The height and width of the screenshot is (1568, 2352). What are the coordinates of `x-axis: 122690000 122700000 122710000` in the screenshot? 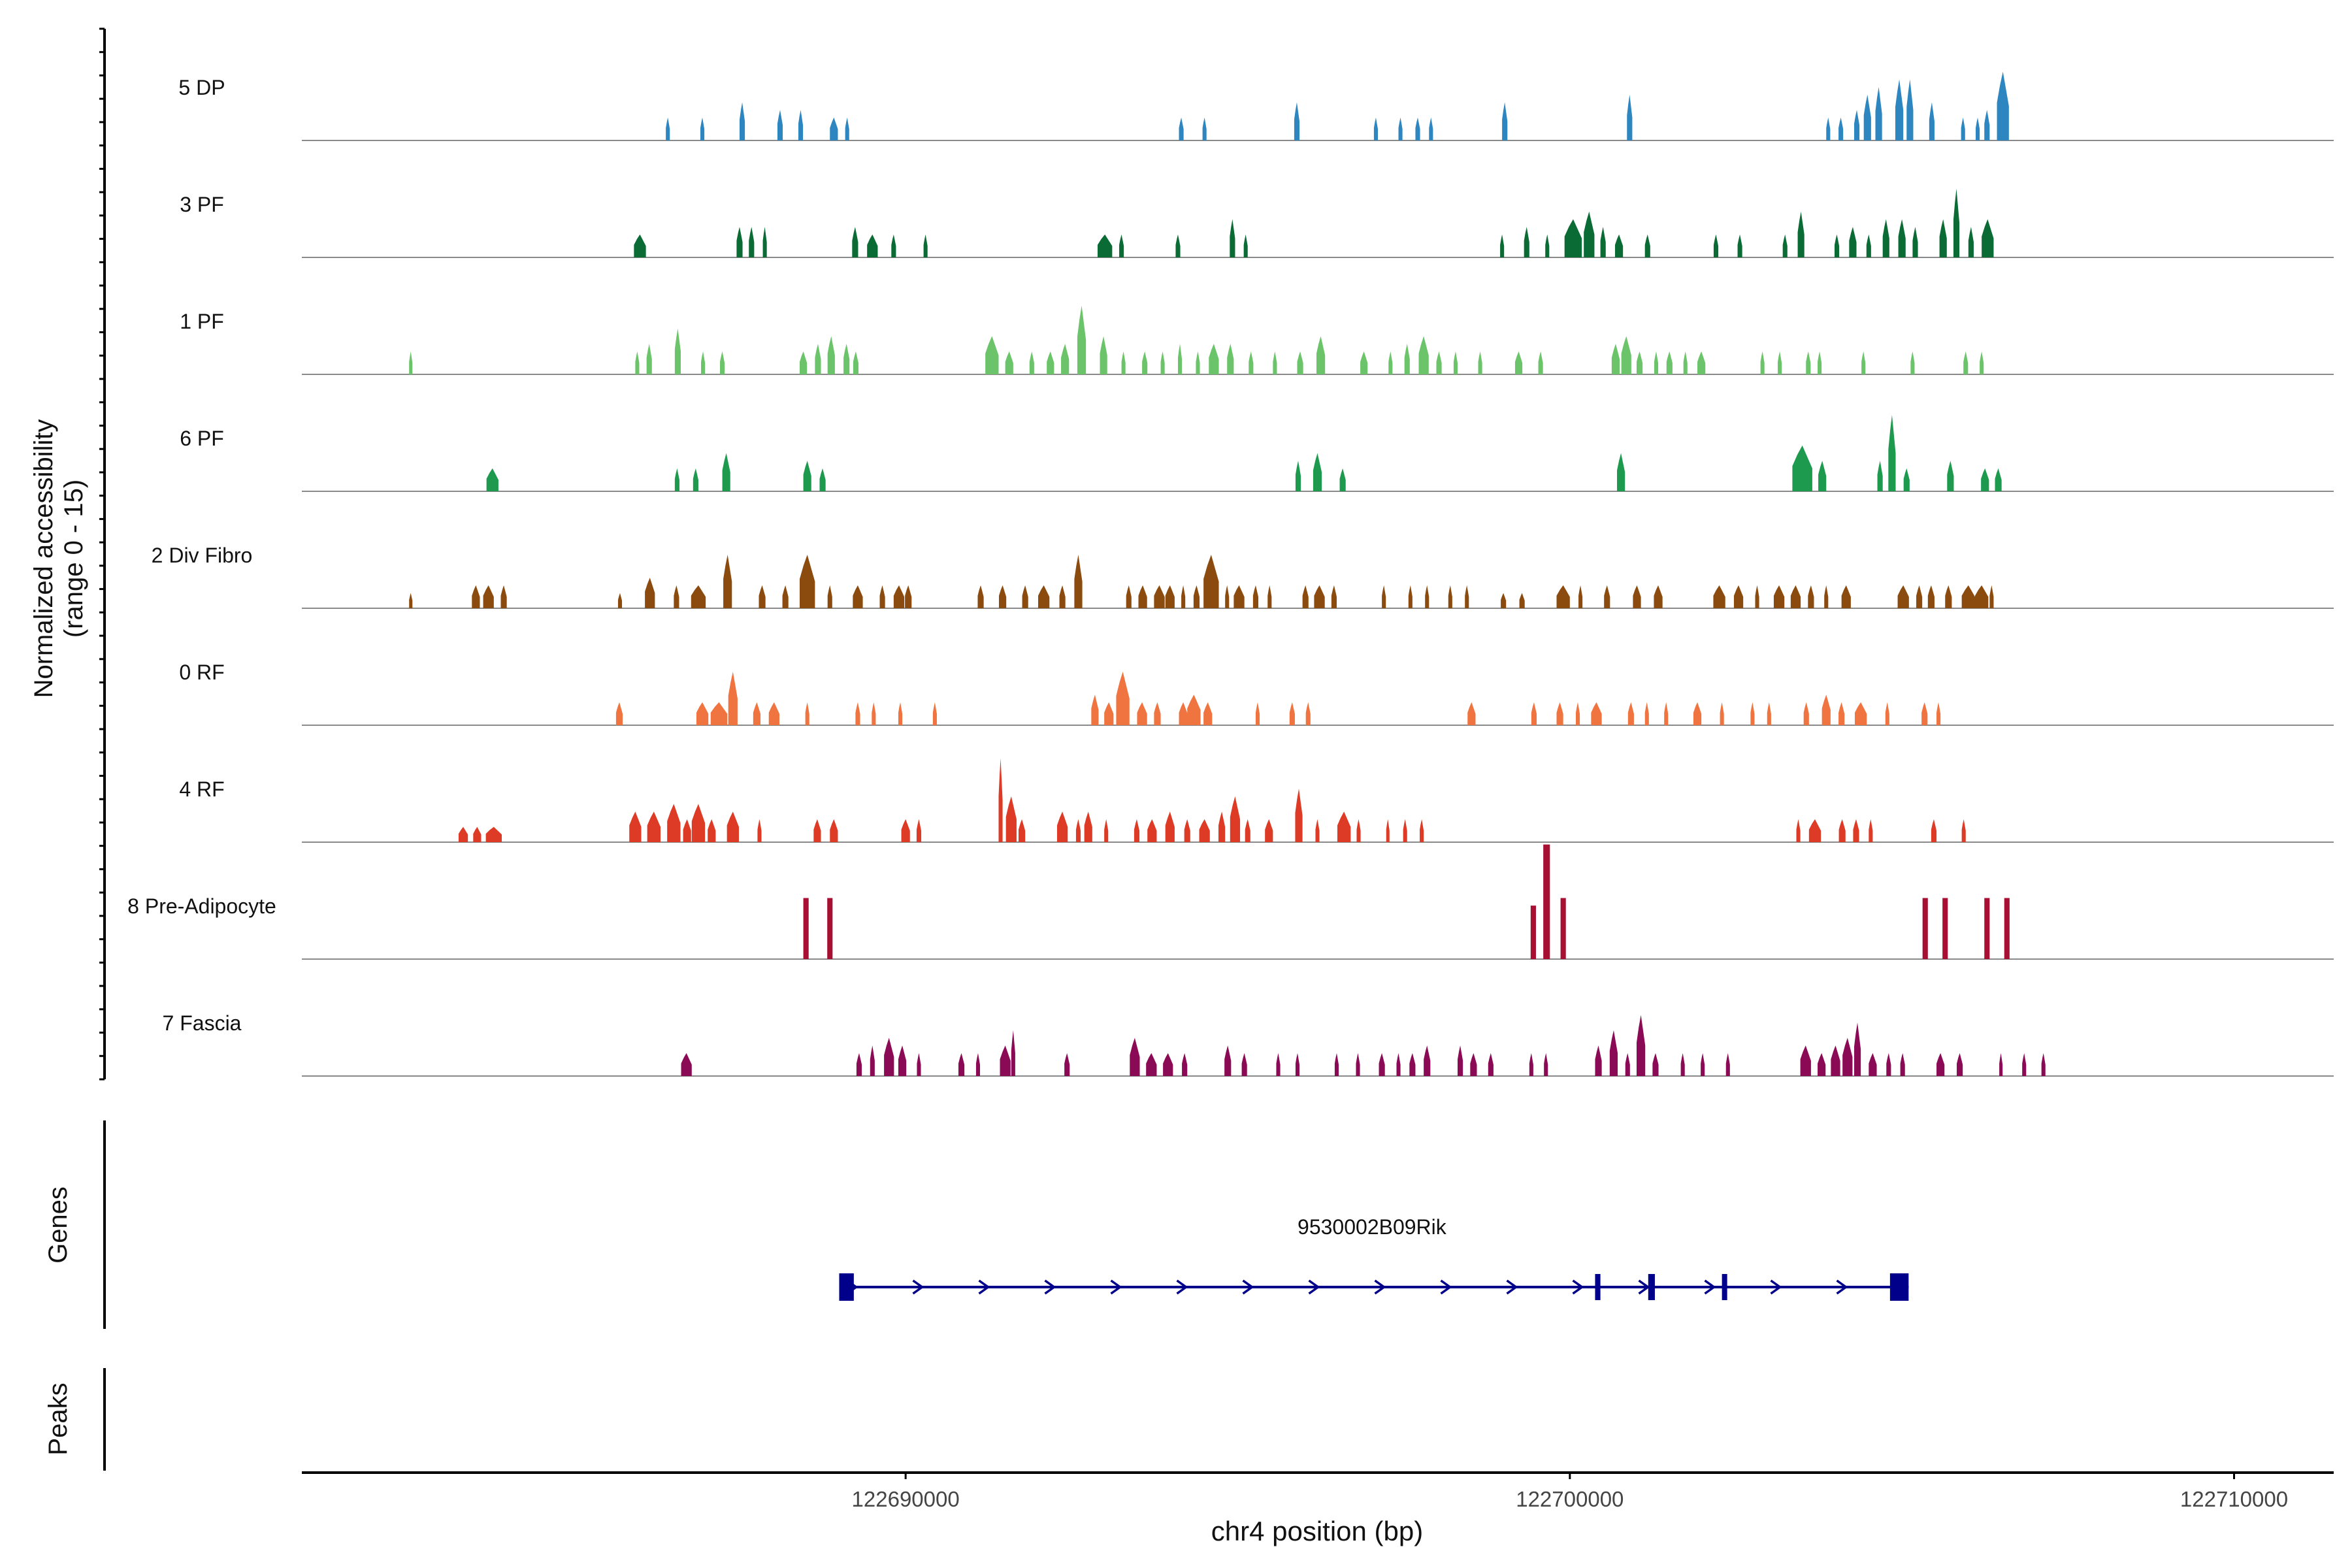 It's located at (1318, 1491).